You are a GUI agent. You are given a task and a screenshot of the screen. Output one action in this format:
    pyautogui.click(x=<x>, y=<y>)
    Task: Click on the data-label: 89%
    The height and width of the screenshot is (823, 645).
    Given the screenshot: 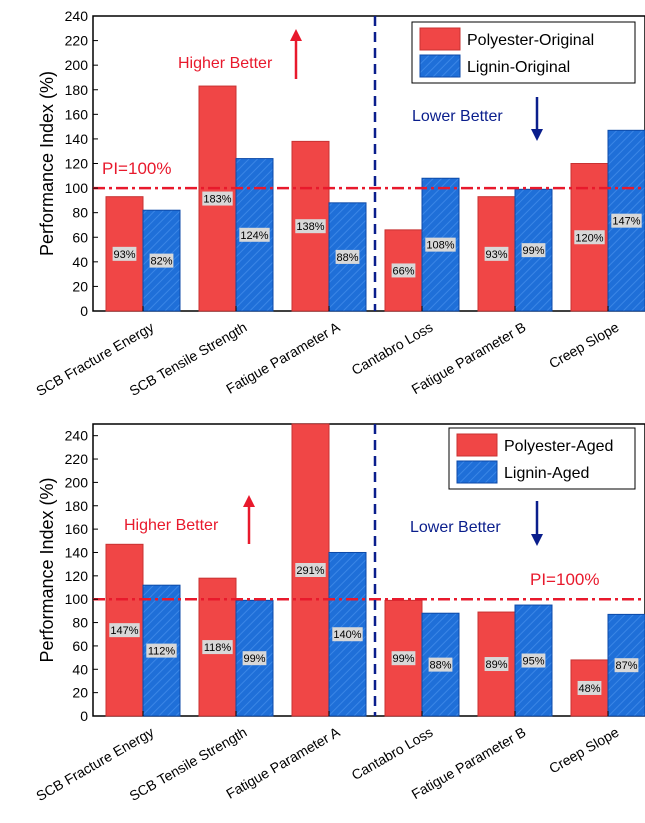 What is the action you would take?
    pyautogui.click(x=496, y=665)
    